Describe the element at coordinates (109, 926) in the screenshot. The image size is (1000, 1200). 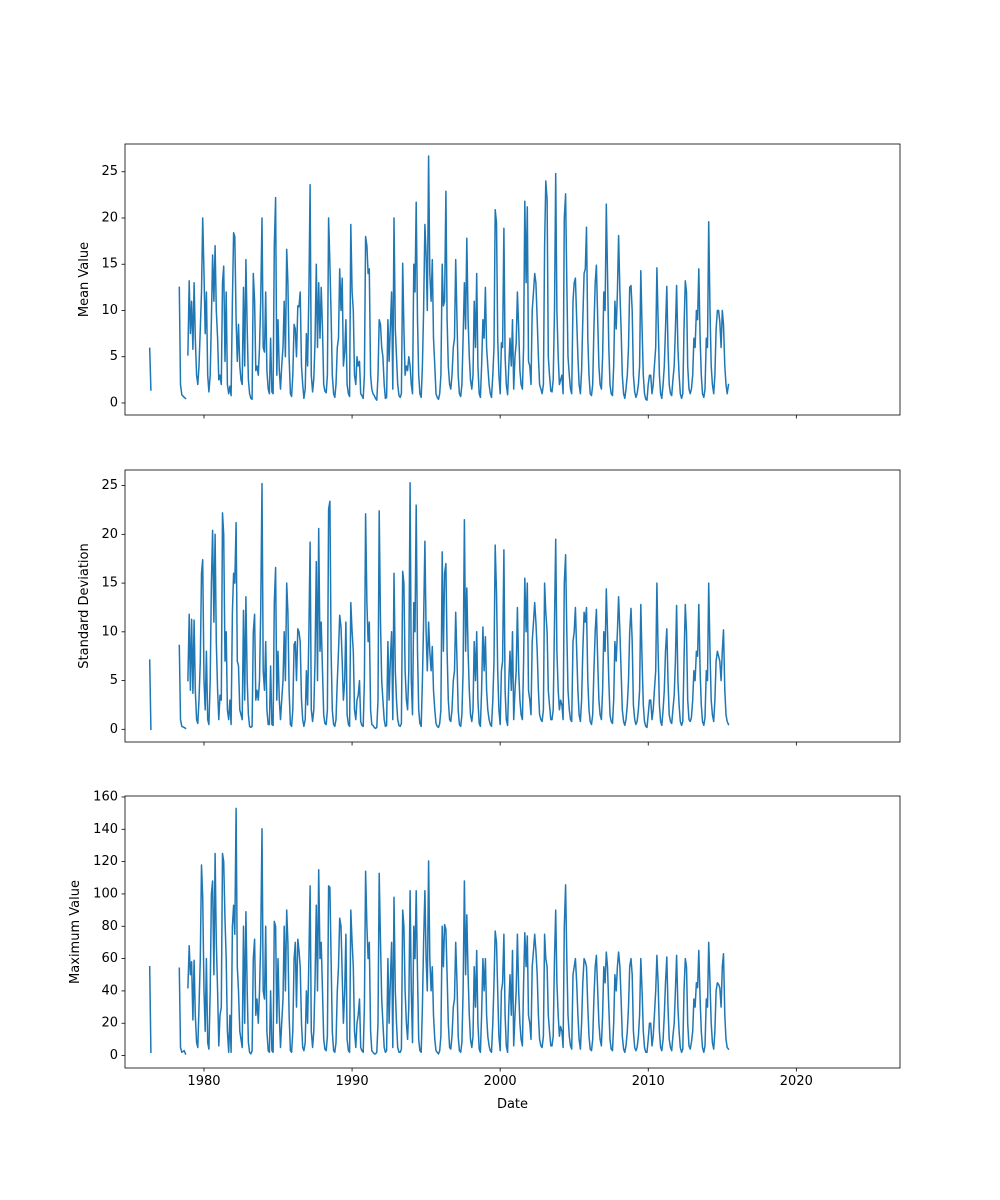
I see `max-y-tick-label: 80` at that location.